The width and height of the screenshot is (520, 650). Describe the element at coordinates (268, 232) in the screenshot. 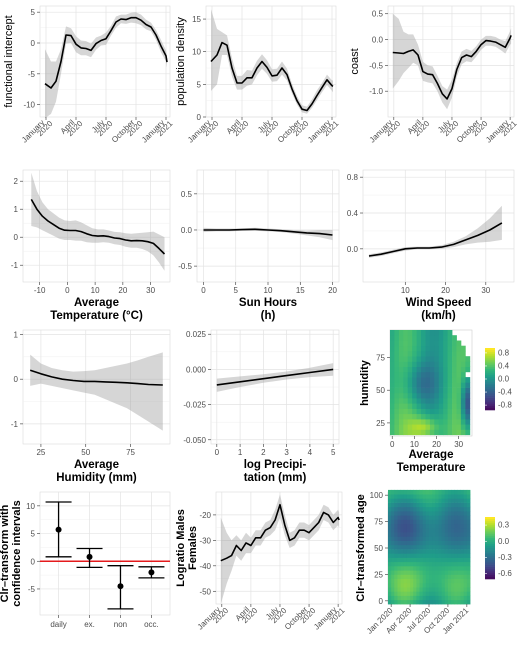

I see `smooth-line` at that location.